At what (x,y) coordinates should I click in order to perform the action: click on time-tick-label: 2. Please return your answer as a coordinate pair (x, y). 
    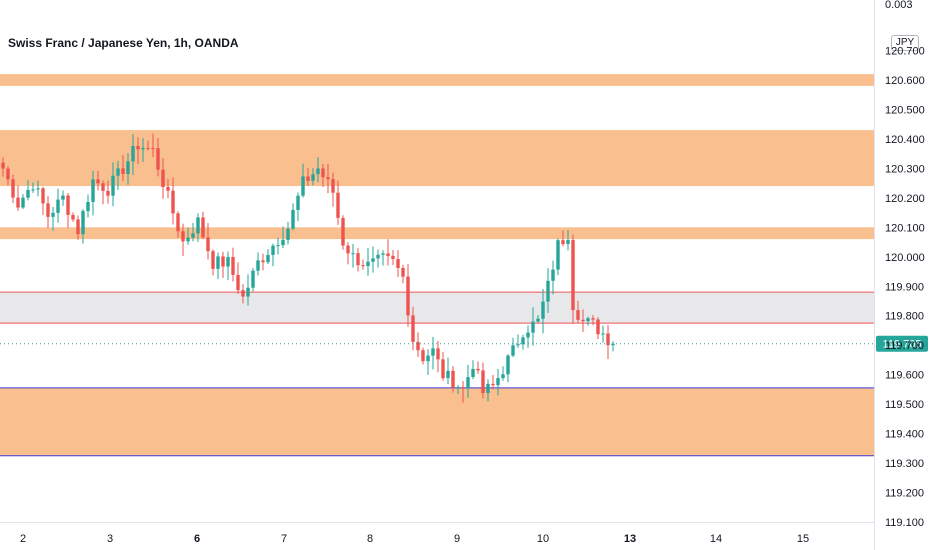
    Looking at the image, I should click on (23, 539).